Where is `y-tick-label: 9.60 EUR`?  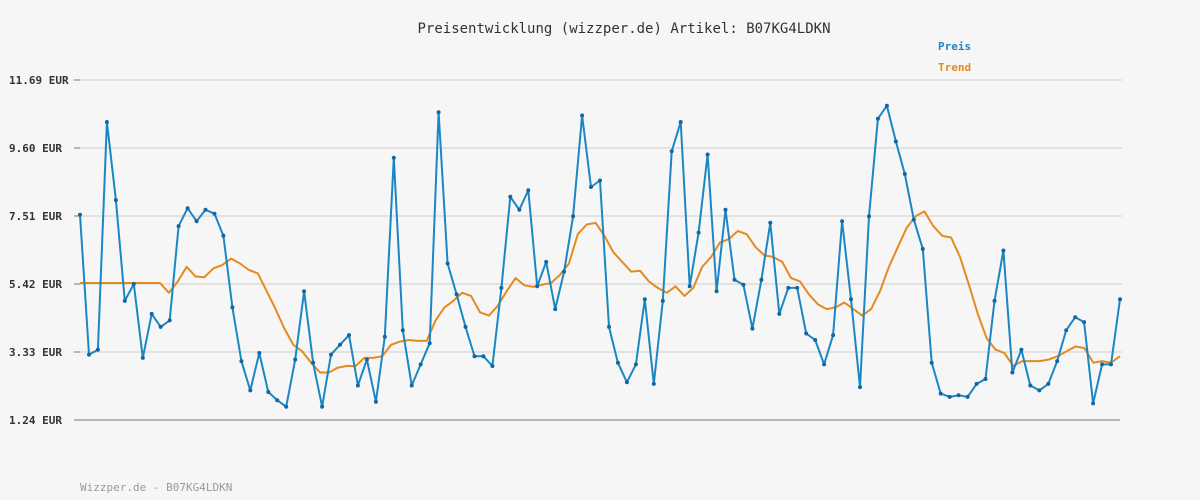
y-tick-label: 9.60 EUR is located at coordinates (35, 148).